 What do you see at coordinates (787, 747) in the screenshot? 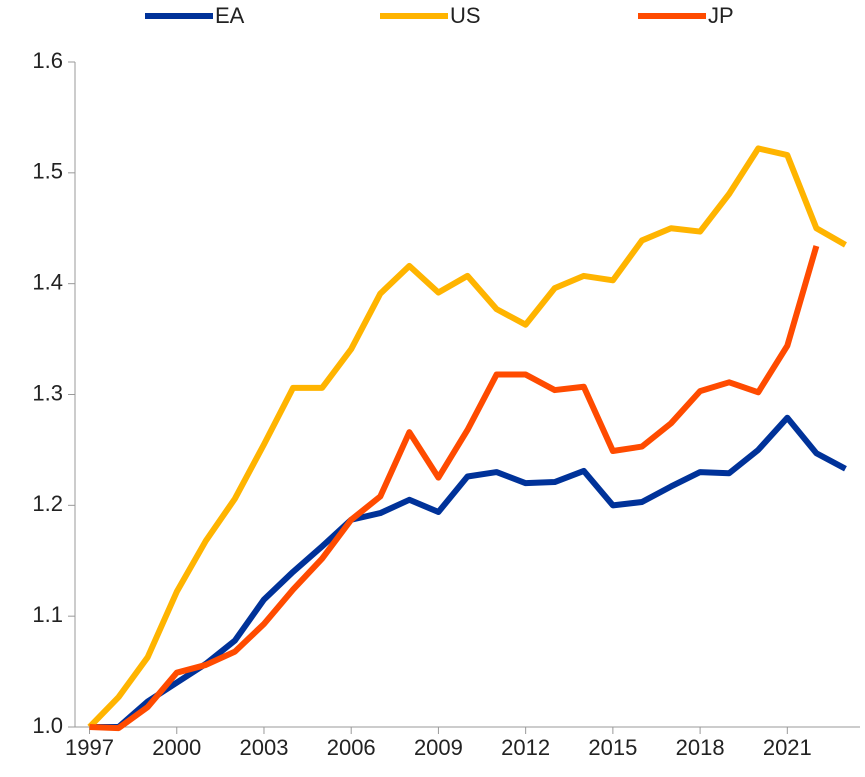
I see `x-tick-label: 2021` at bounding box center [787, 747].